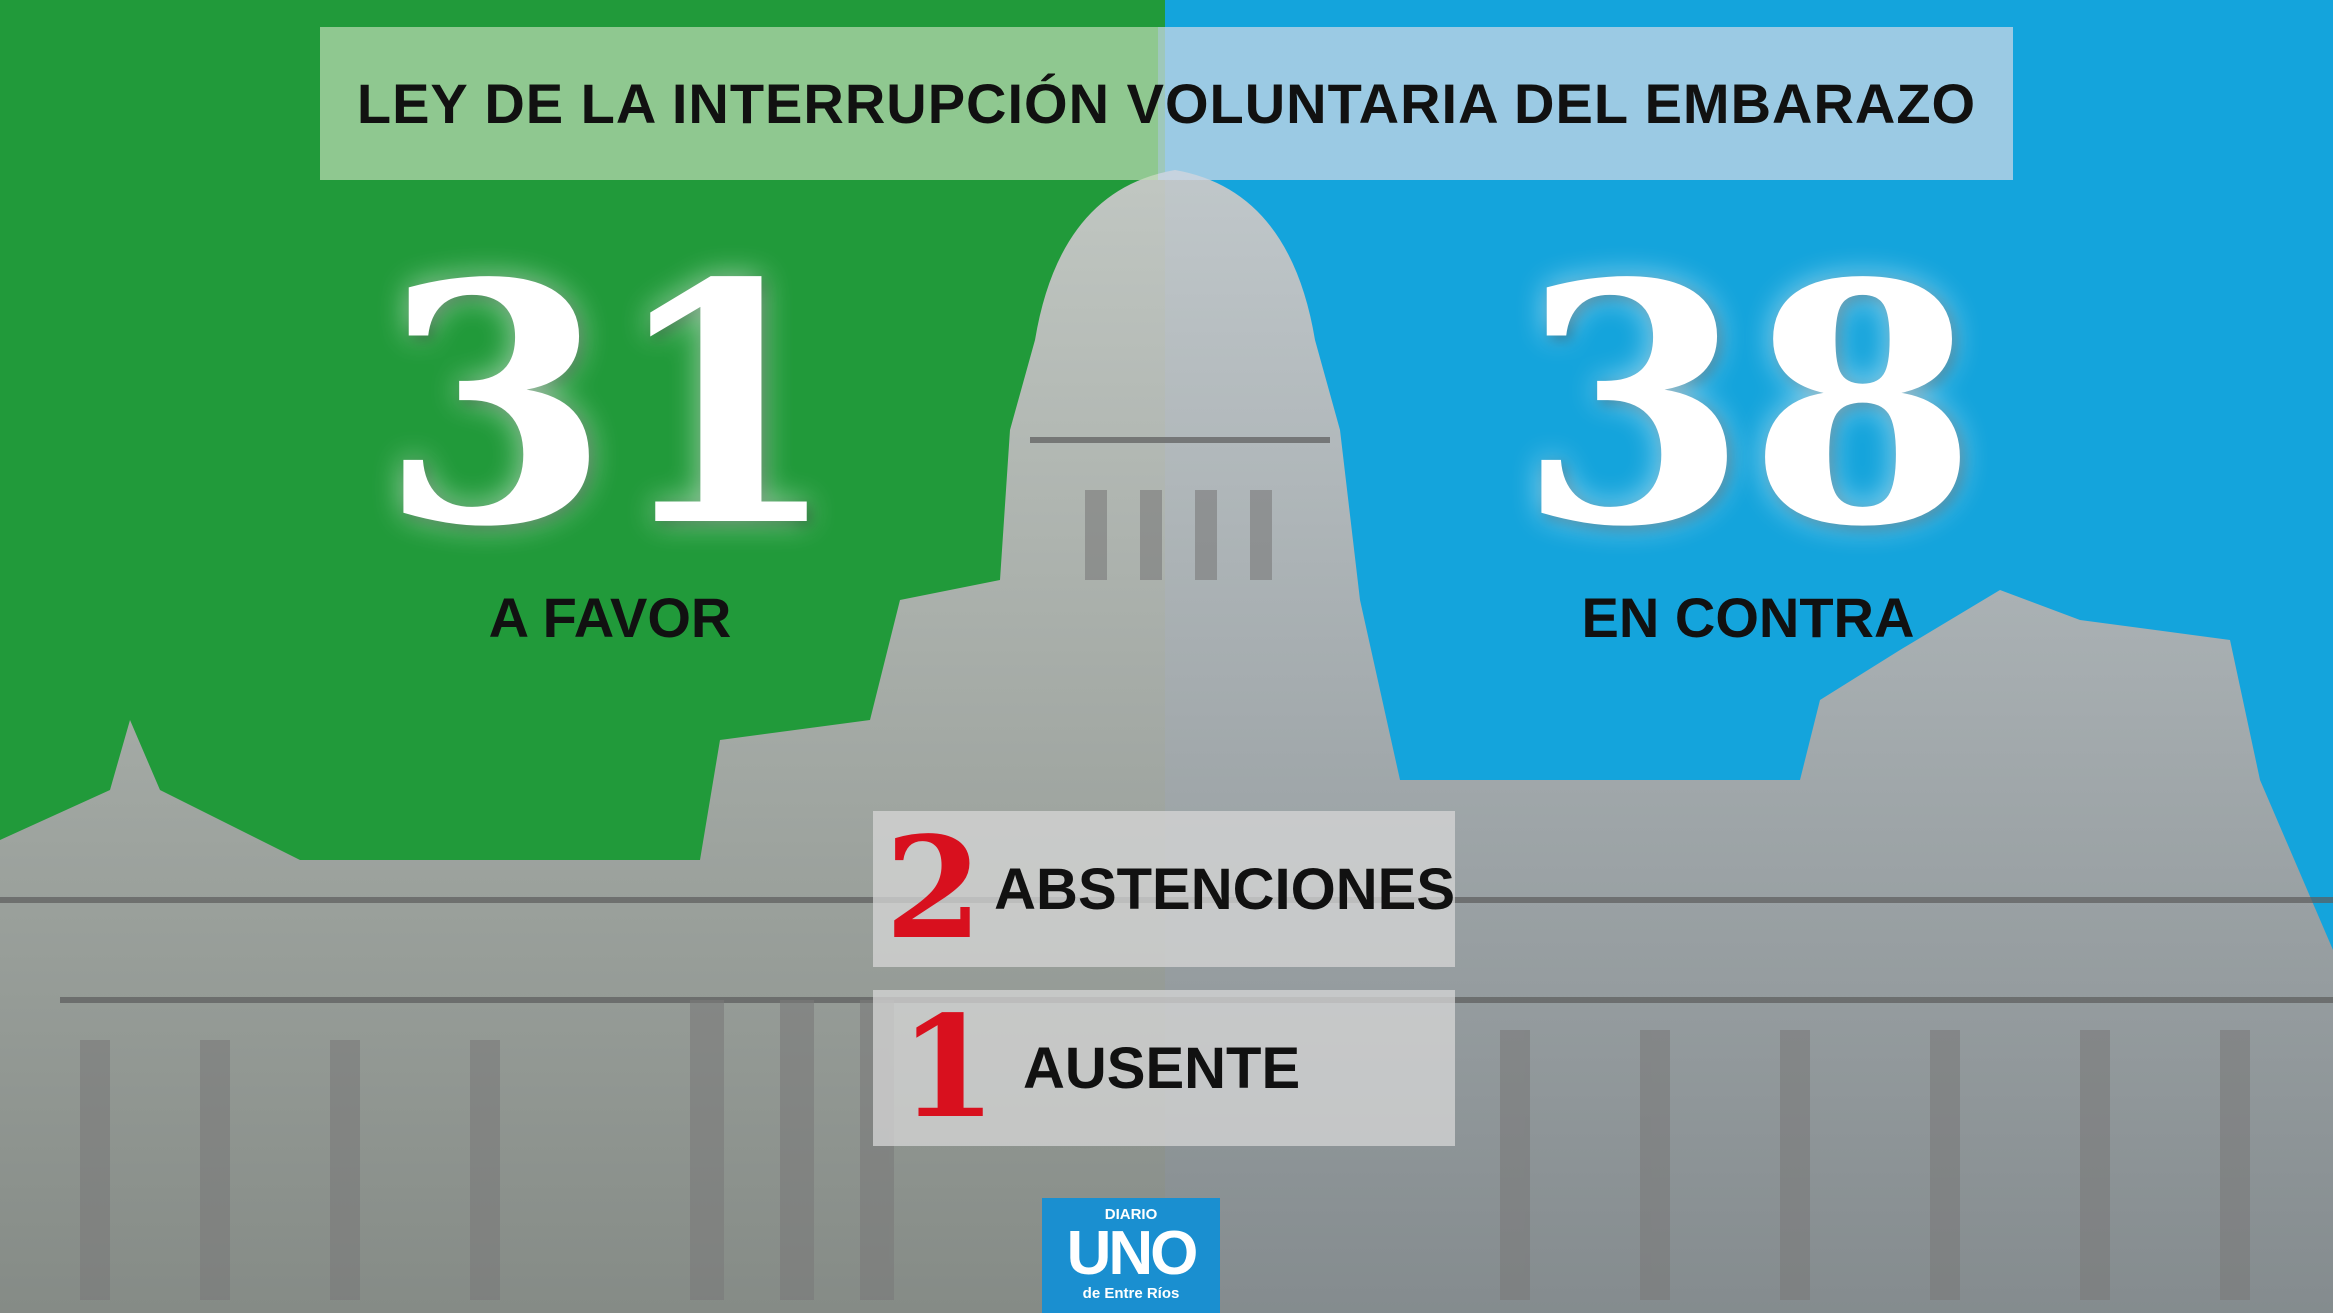  I want to click on logo-bottom: de Entre Ríos, so click(1131, 1293).